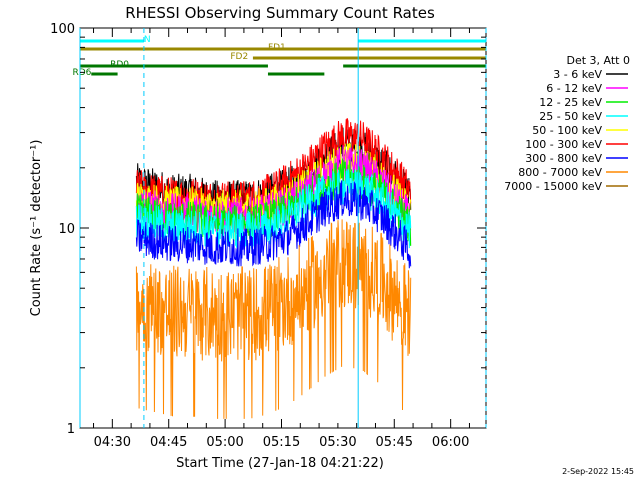  I want to click on legend-label: 7000 - 15000 keV, so click(553, 186).